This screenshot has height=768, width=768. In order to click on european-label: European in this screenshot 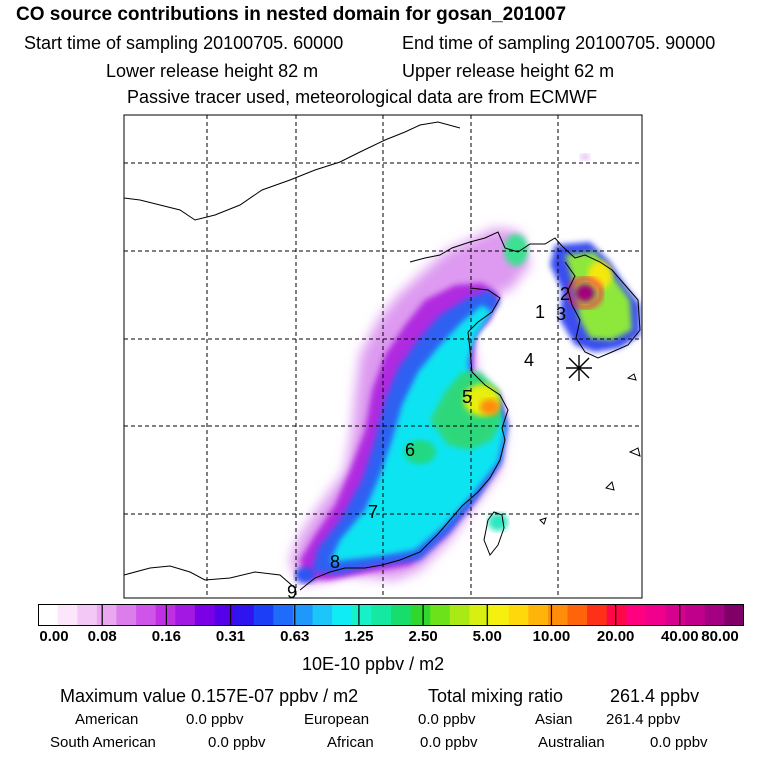, I will do `click(337, 719)`.